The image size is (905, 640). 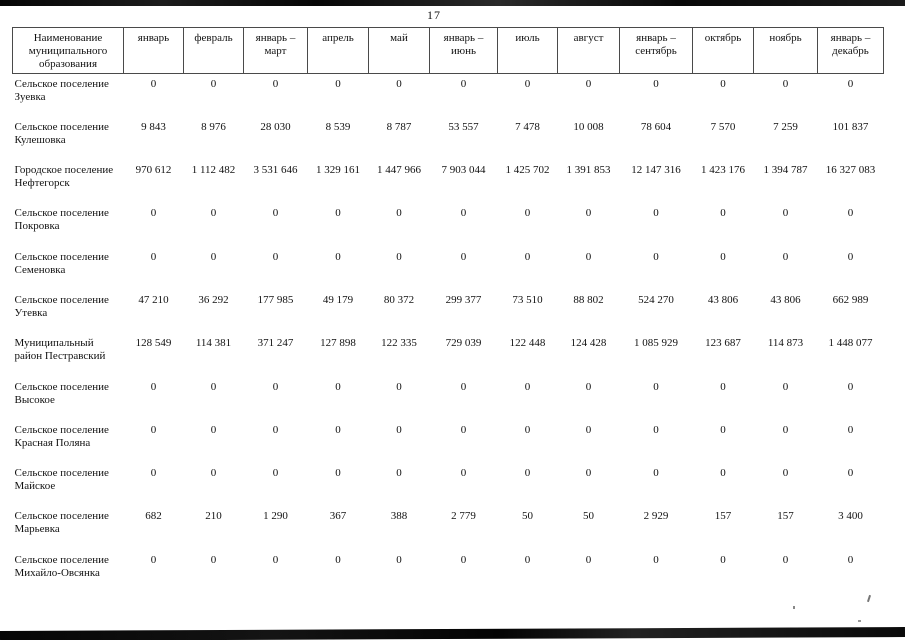 I want to click on value-cell: 1 423 176, so click(x=723, y=170).